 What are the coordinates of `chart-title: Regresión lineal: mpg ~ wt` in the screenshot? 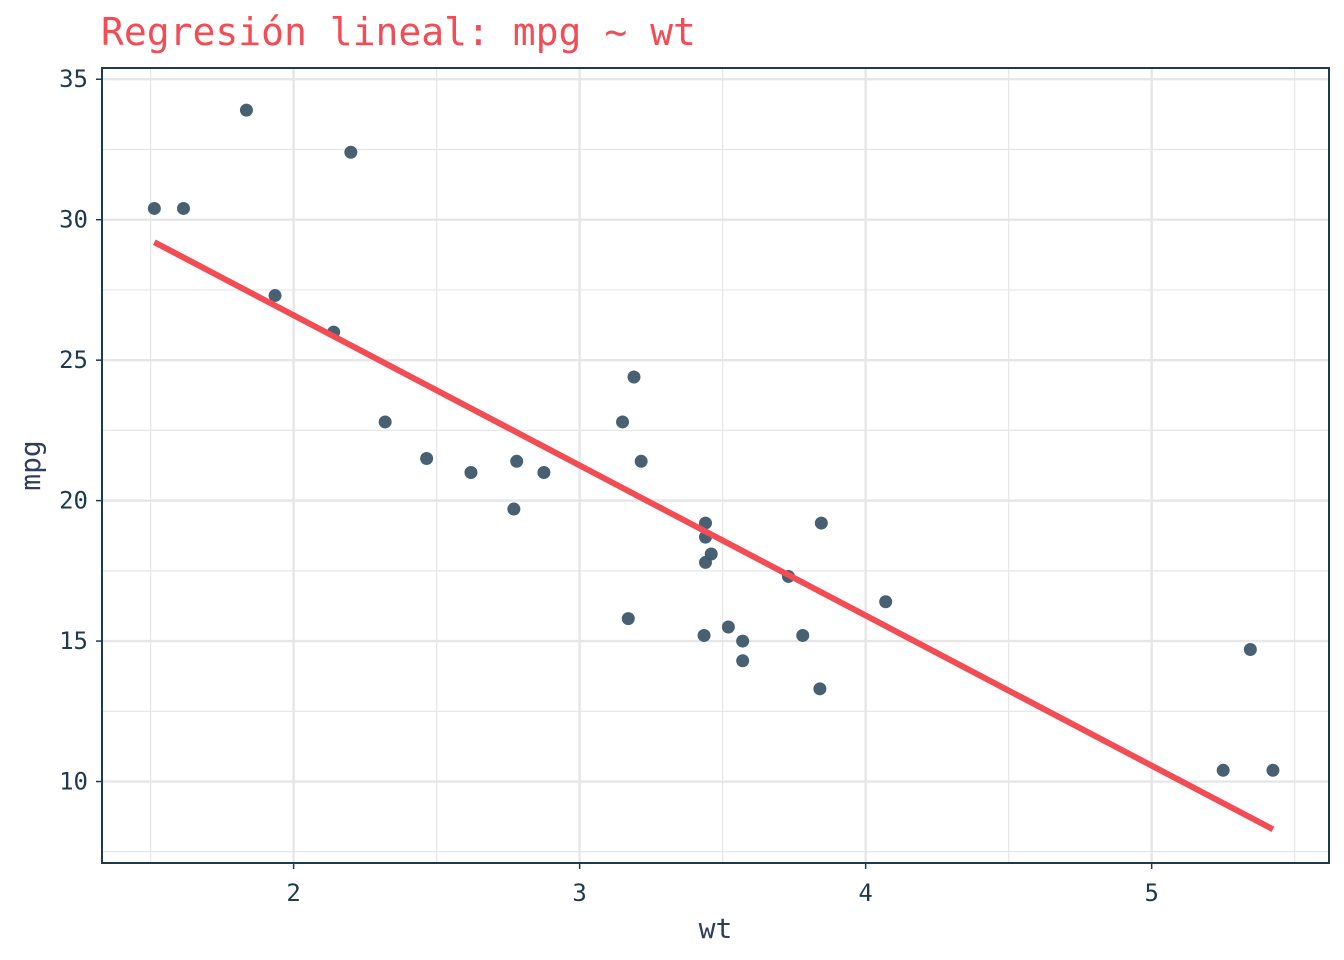 It's located at (398, 32).